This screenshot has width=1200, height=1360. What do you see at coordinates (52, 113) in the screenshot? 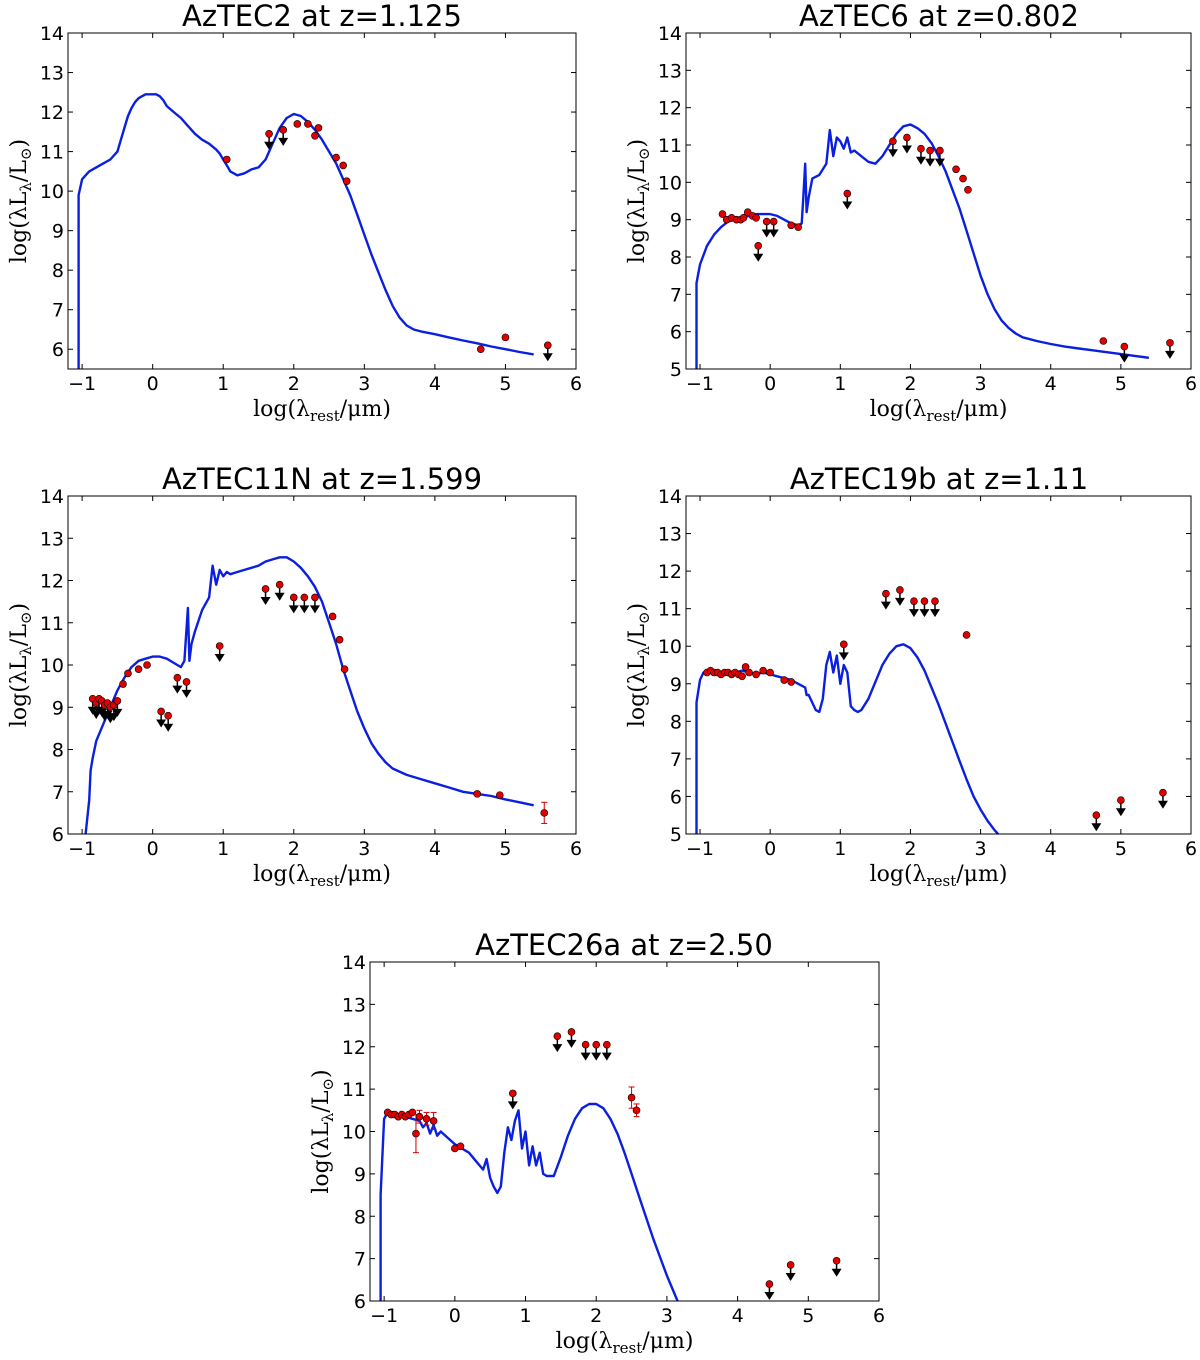
I see `y-tick-label: 12` at bounding box center [52, 113].